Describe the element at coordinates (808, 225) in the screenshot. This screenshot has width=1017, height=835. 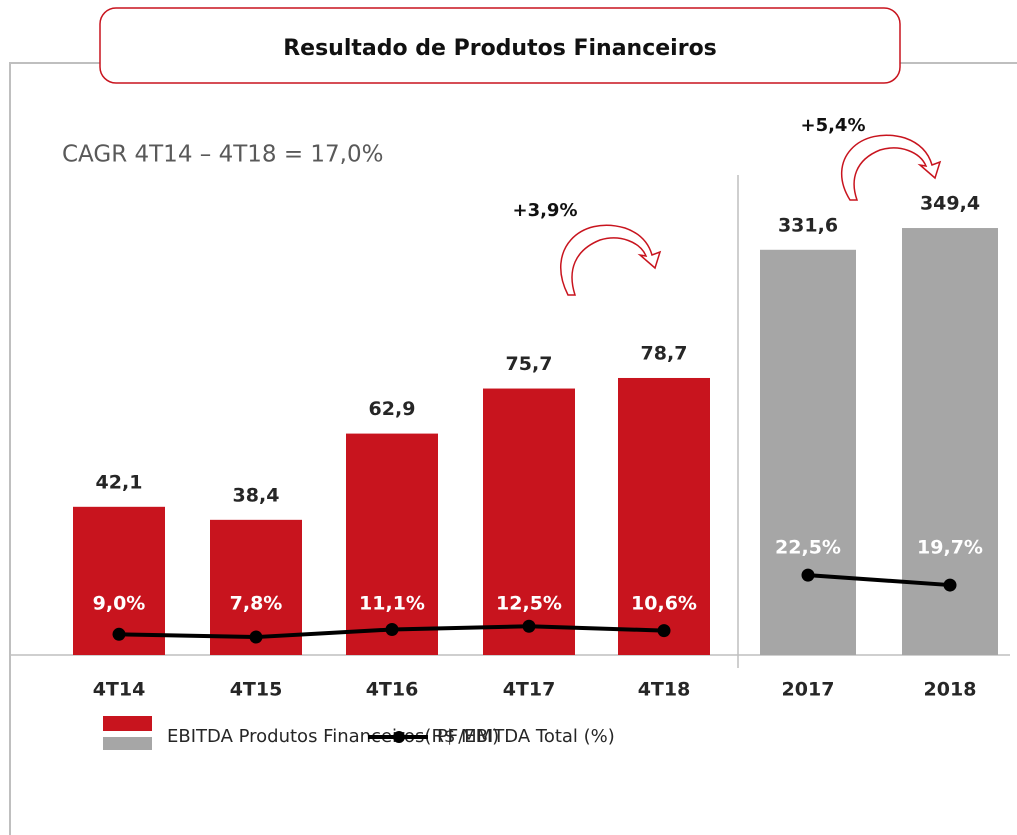
I see `data-label: 331,6` at that location.